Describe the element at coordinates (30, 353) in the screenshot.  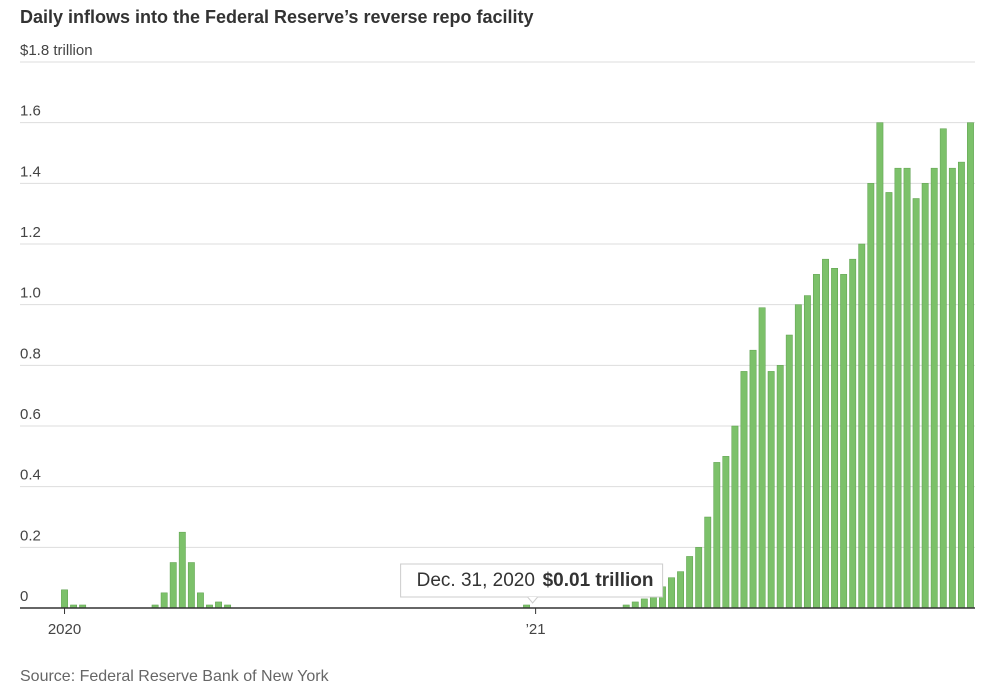
I see `y-tick-label: 0.8` at that location.